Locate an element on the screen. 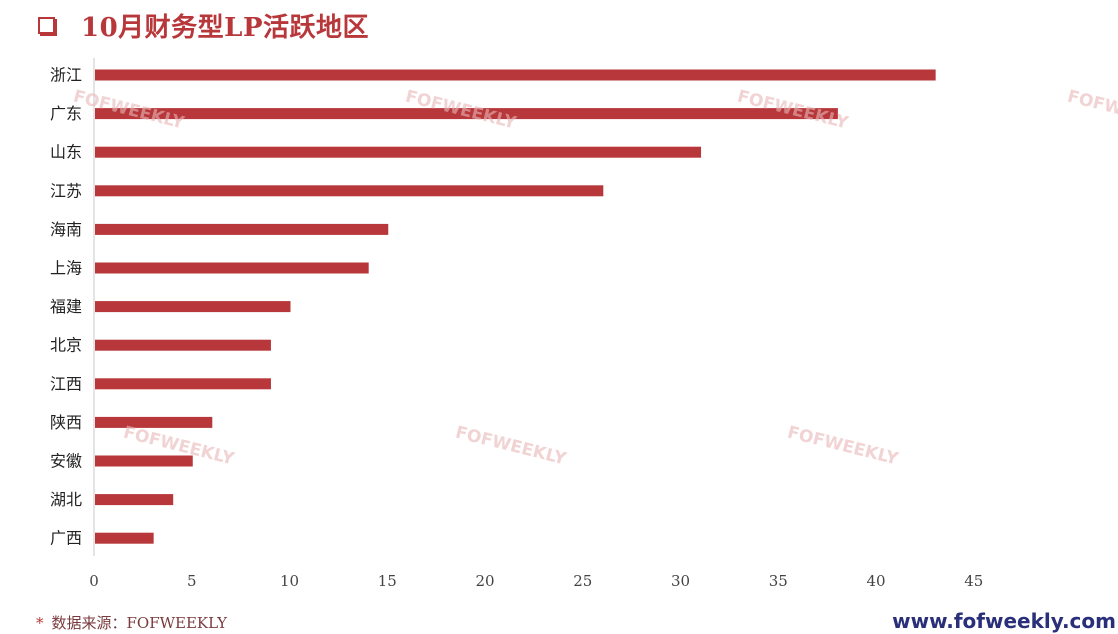 Image resolution: width=1118 pixels, height=634 pixels. x-tick-label-9: 45 is located at coordinates (973, 581).